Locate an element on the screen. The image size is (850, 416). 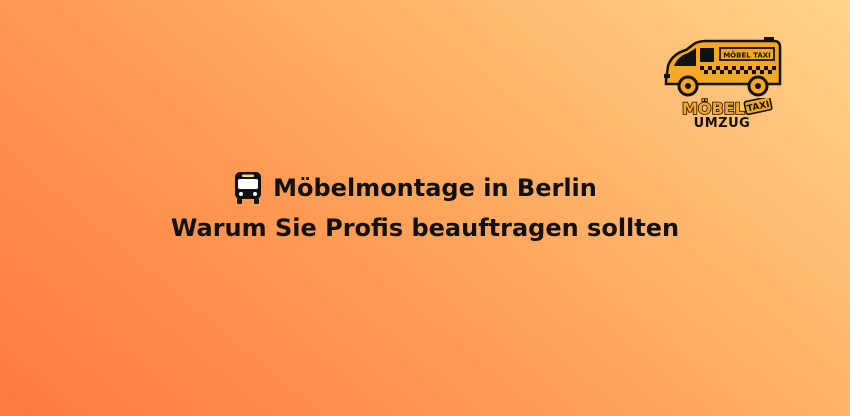
van-icon: MÖBEL TAXI is located at coordinates (723, 67).